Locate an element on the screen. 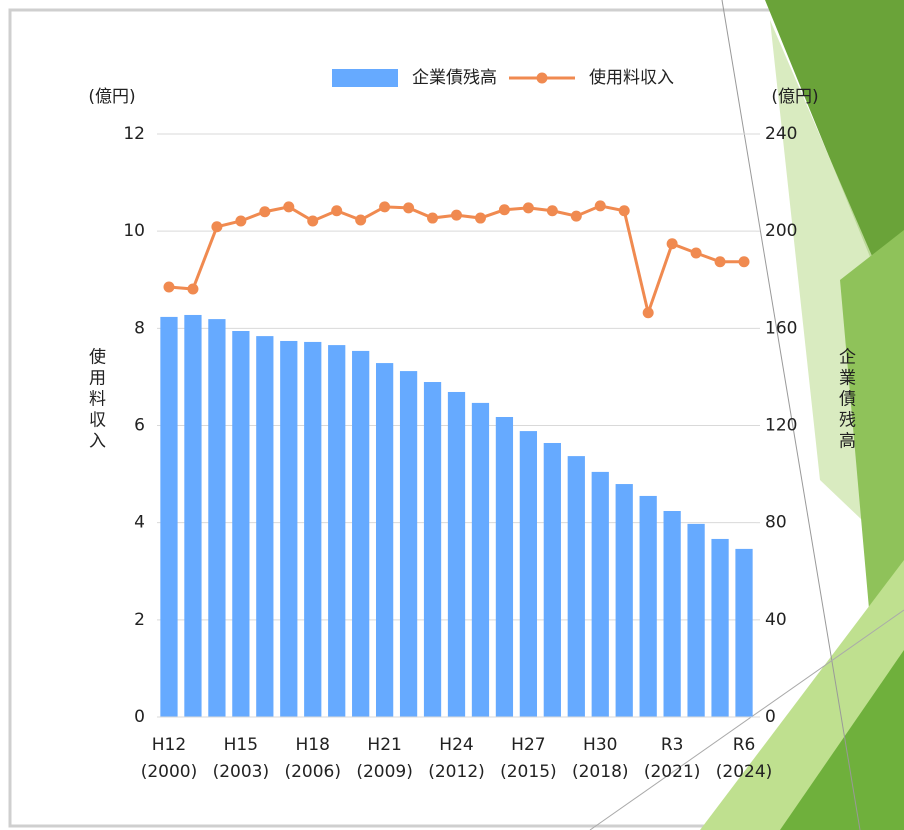 Image resolution: width=904 pixels, height=830 pixels. x-tick-label: H30 is located at coordinates (600, 745).